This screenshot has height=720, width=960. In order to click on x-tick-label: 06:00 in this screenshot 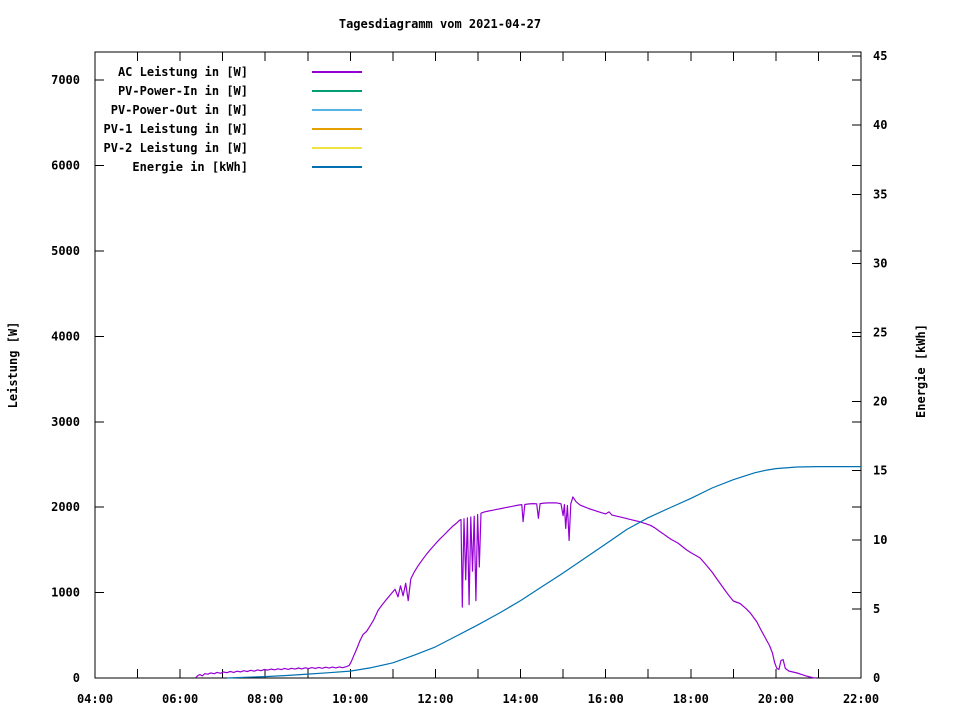, I will do `click(180, 699)`.